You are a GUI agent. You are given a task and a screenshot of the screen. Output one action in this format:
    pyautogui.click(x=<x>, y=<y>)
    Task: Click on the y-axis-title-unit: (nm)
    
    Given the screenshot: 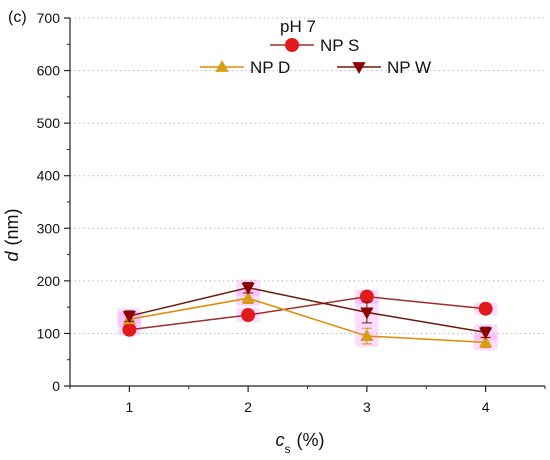 What is the action you would take?
    pyautogui.click(x=12, y=226)
    